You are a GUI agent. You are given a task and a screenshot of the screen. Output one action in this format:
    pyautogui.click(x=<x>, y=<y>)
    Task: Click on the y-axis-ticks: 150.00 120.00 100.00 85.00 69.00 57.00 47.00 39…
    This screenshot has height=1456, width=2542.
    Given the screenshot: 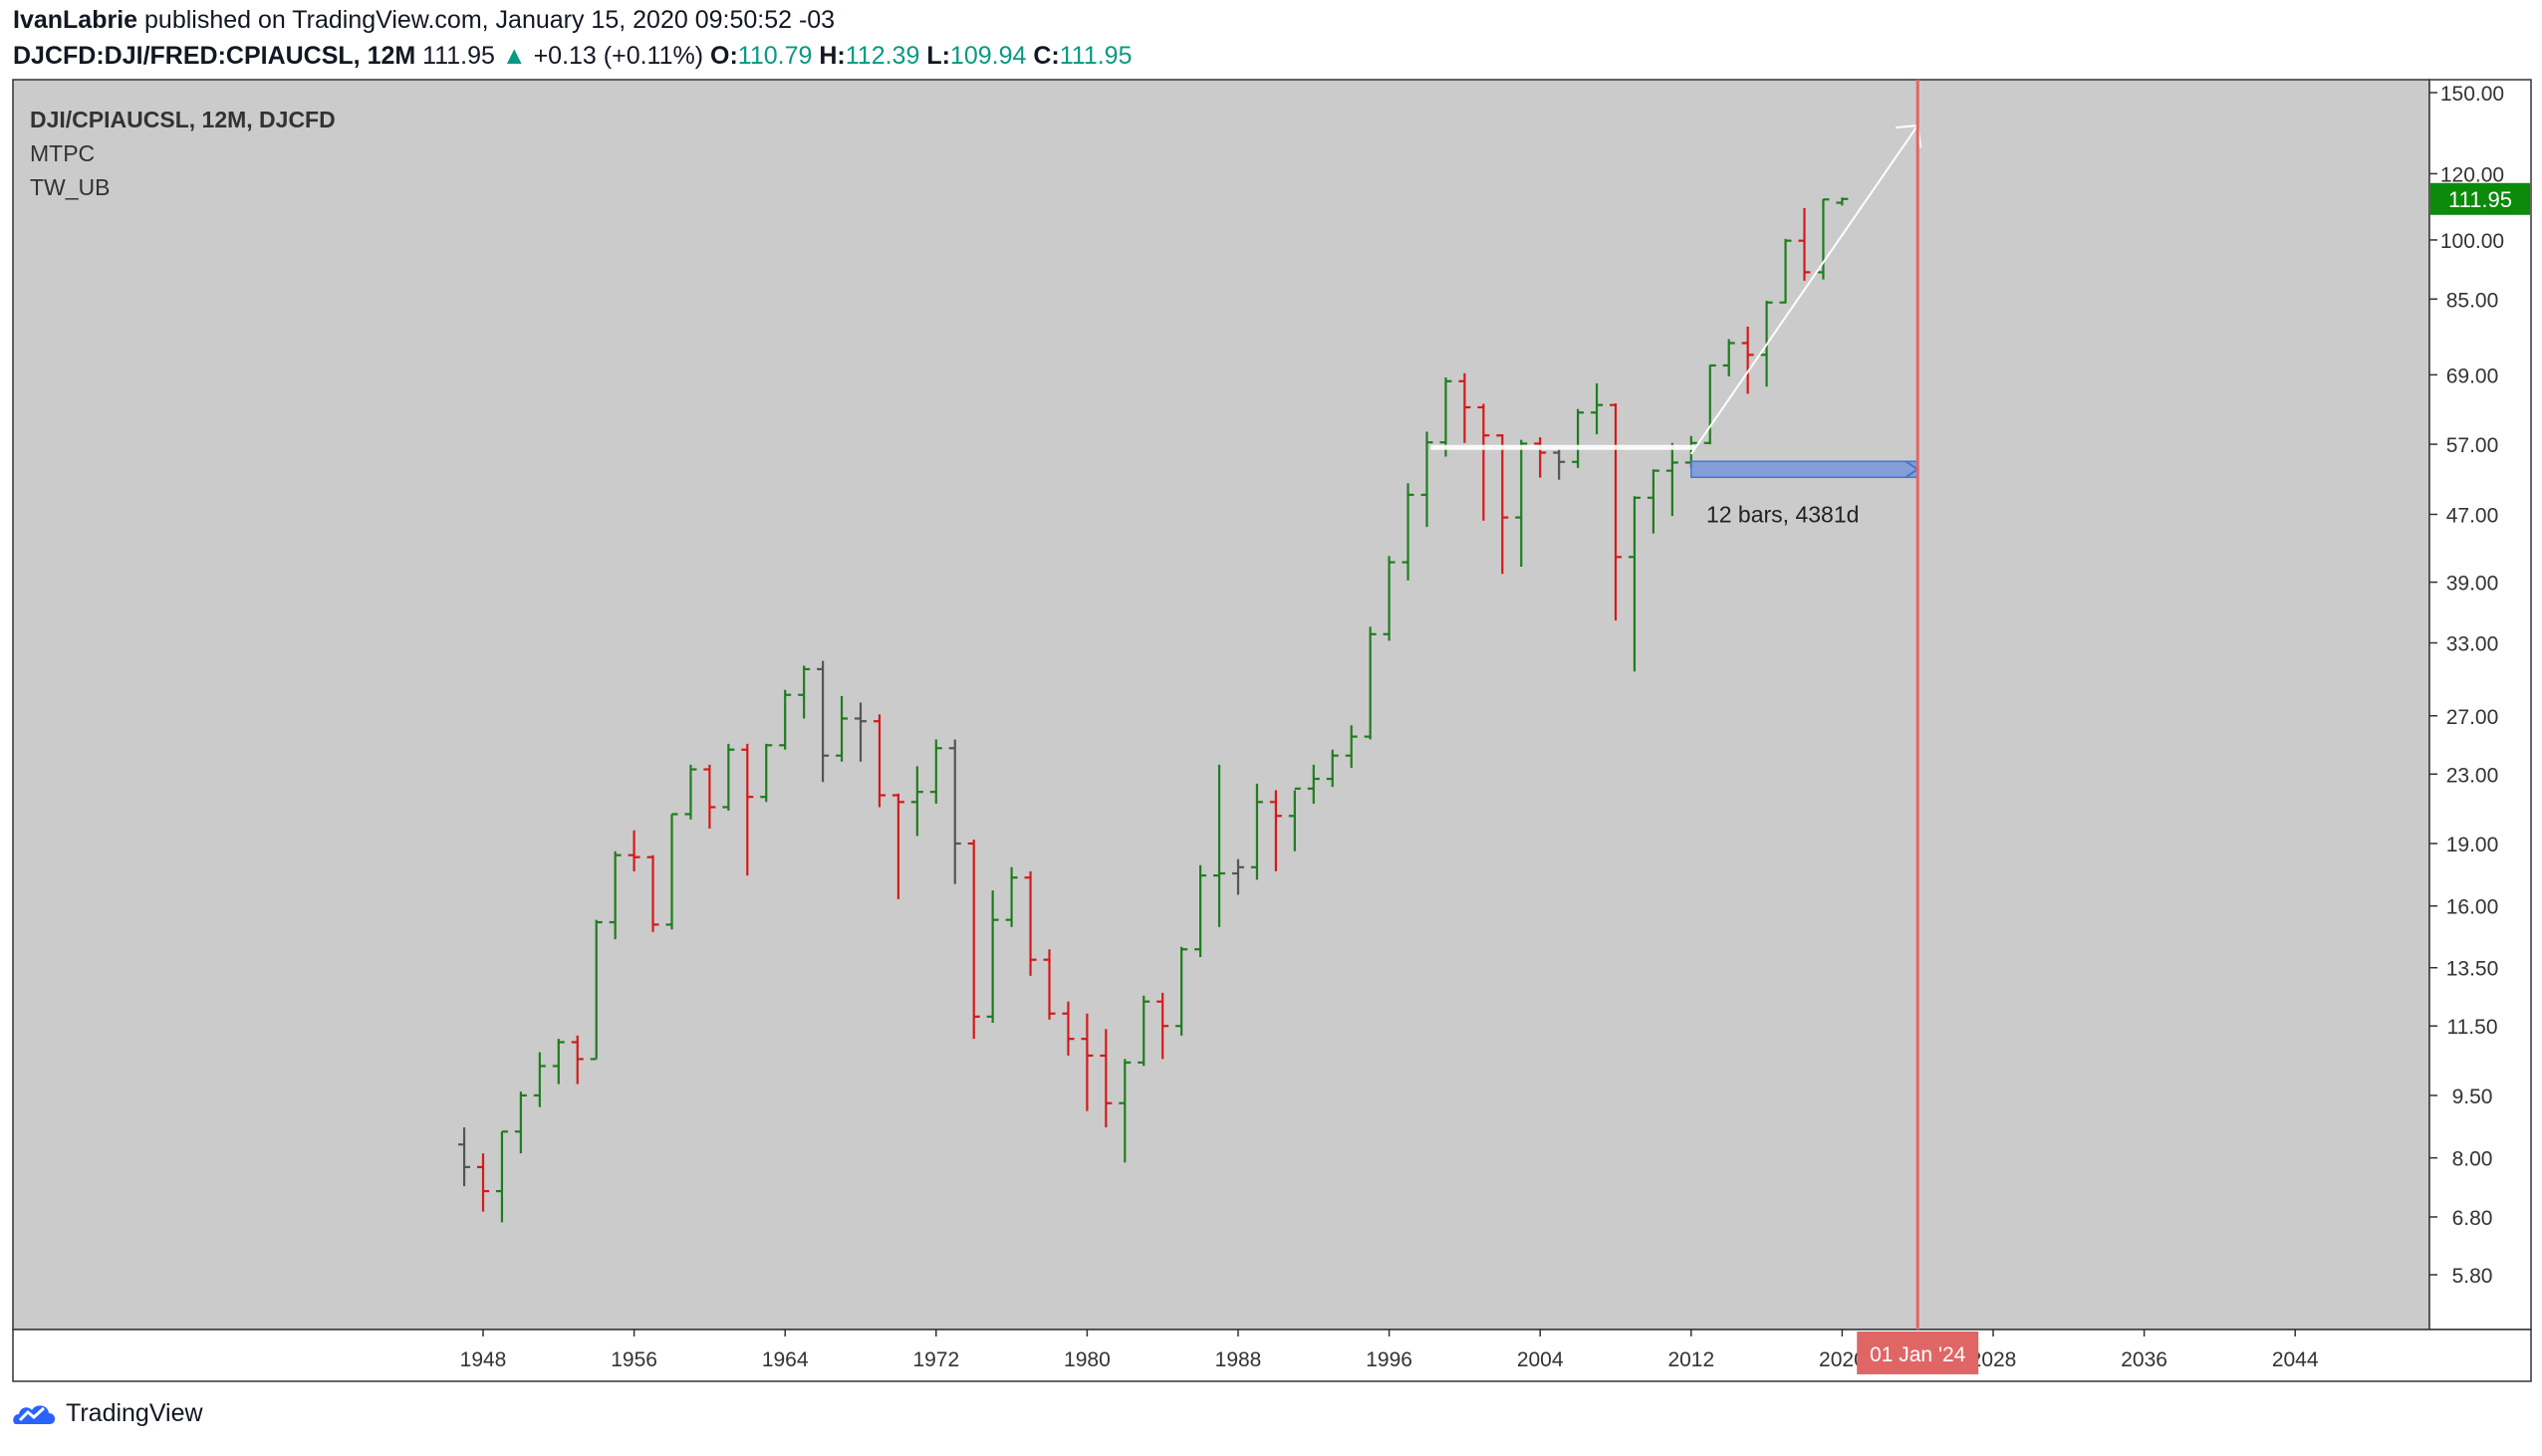 What is the action you would take?
    pyautogui.click(x=2466, y=685)
    